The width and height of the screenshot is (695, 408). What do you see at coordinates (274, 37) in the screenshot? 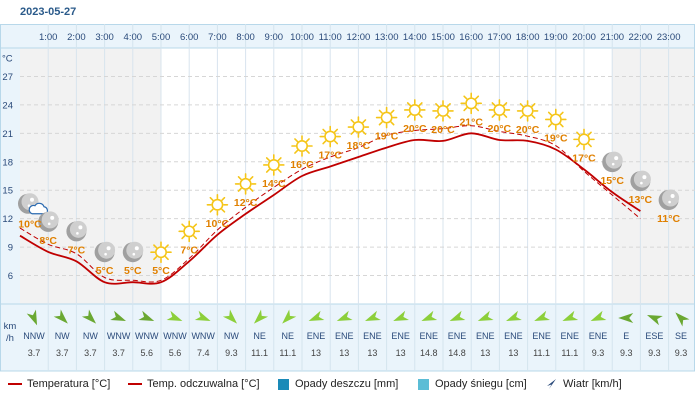
I see `hour-label: 9:00` at bounding box center [274, 37].